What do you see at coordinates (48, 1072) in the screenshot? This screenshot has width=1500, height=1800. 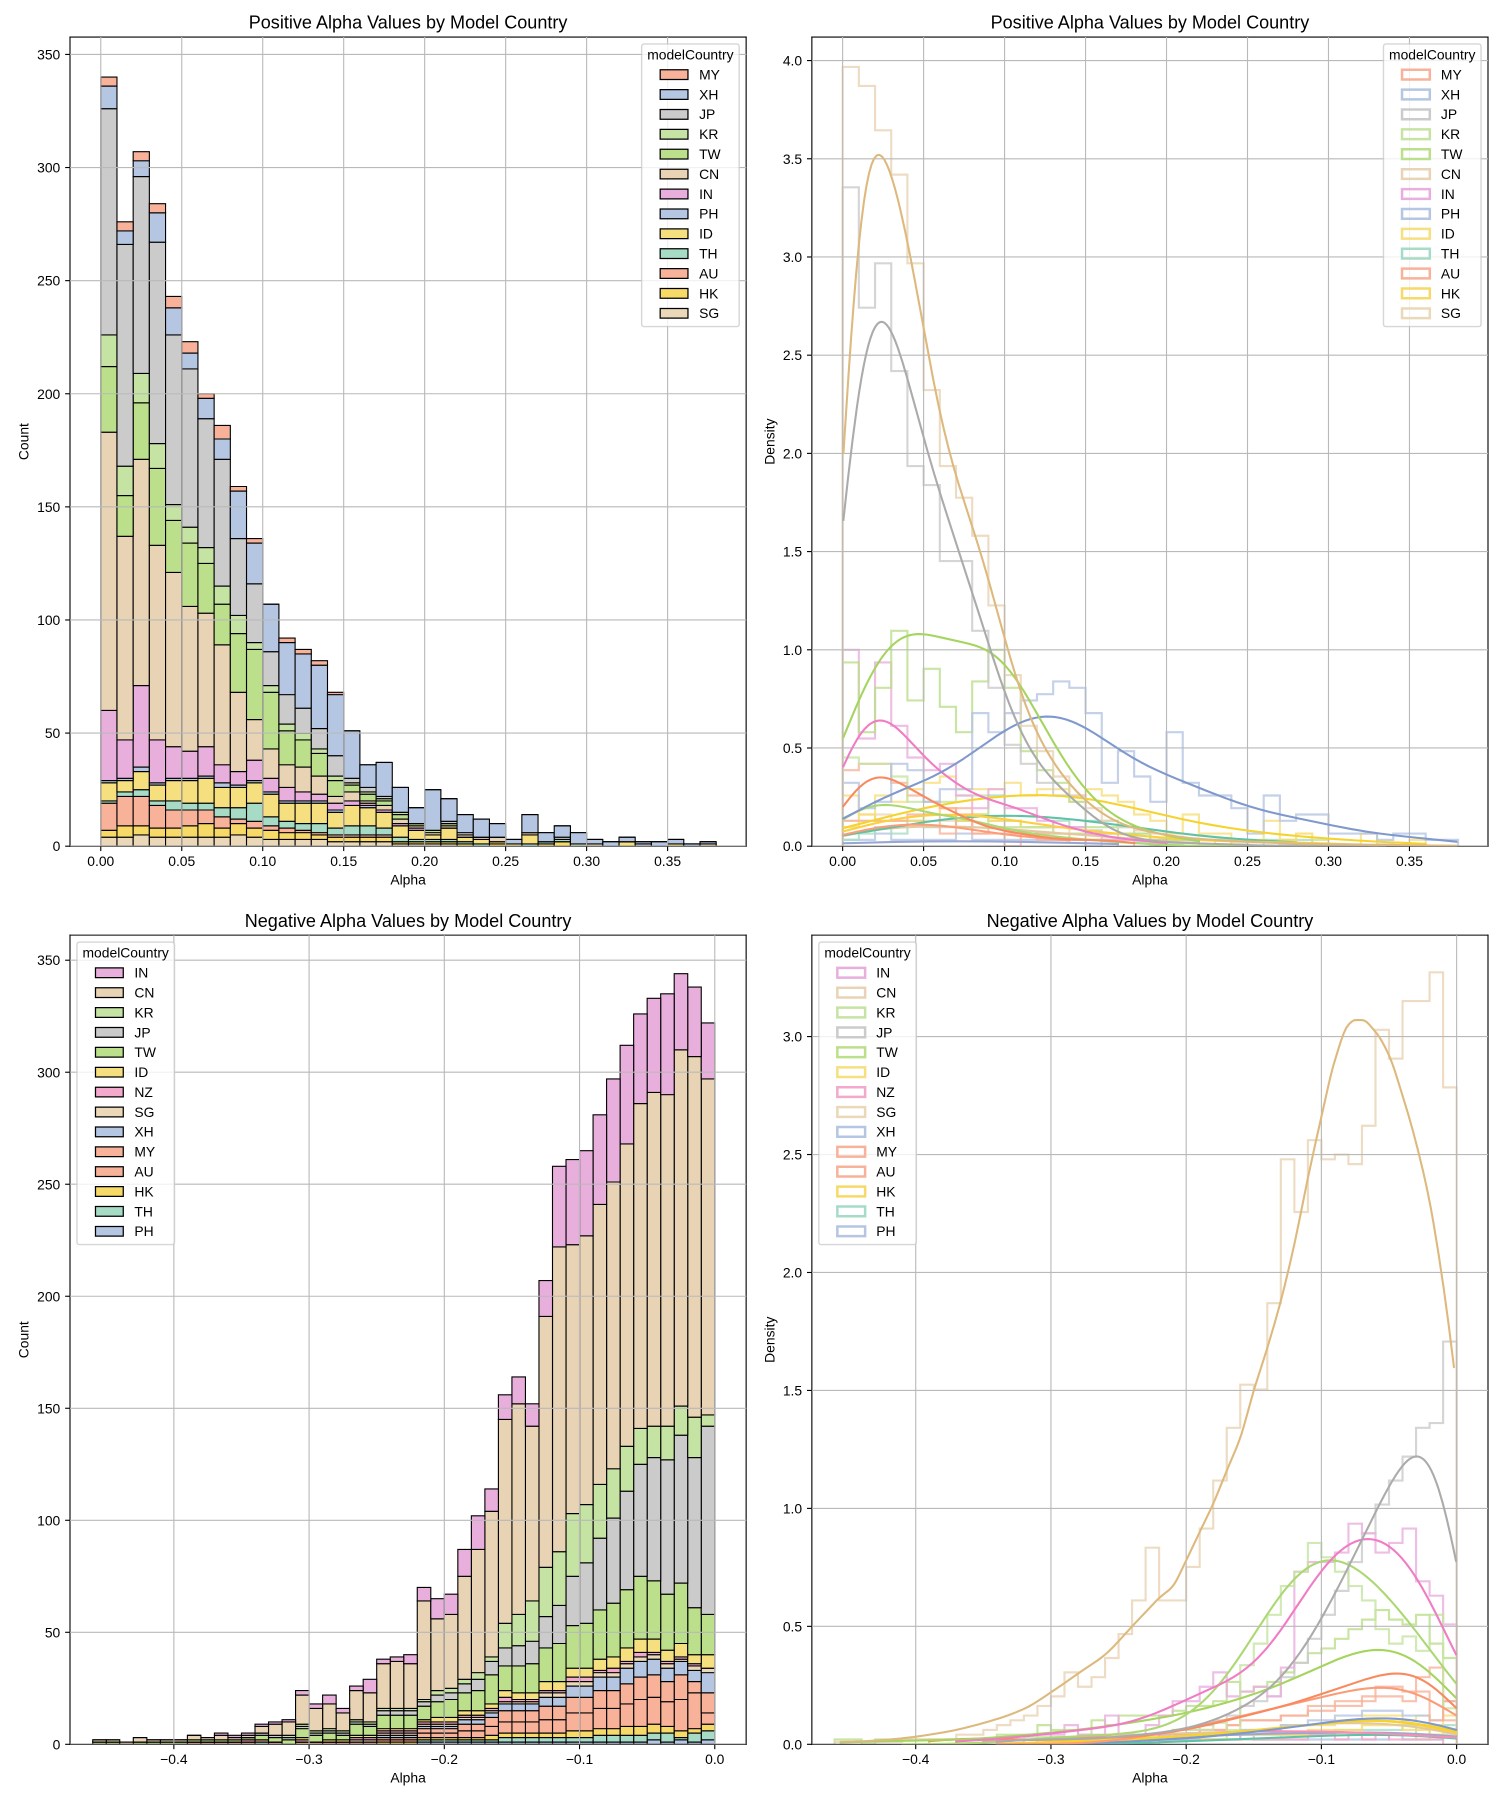 I see `svg-text: 300` at bounding box center [48, 1072].